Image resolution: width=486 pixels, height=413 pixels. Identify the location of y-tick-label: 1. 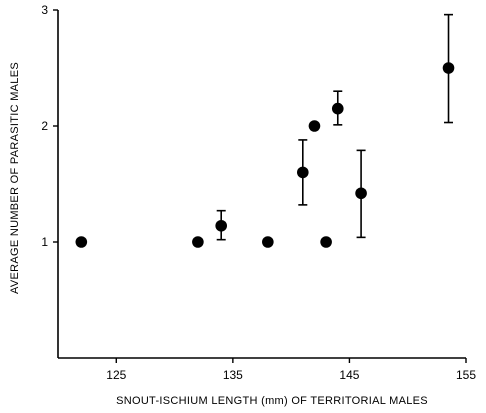
(44, 242).